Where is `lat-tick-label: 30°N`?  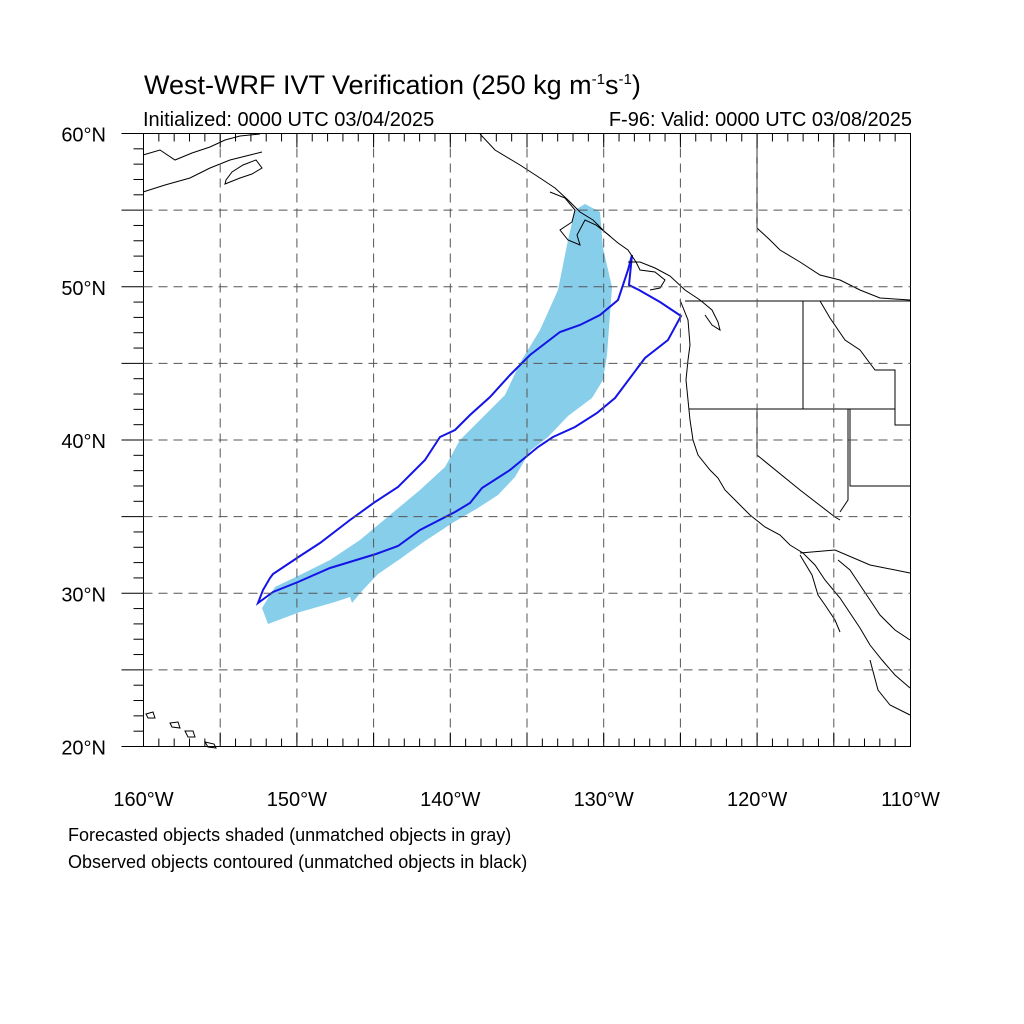
lat-tick-label: 30°N is located at coordinates (83, 595).